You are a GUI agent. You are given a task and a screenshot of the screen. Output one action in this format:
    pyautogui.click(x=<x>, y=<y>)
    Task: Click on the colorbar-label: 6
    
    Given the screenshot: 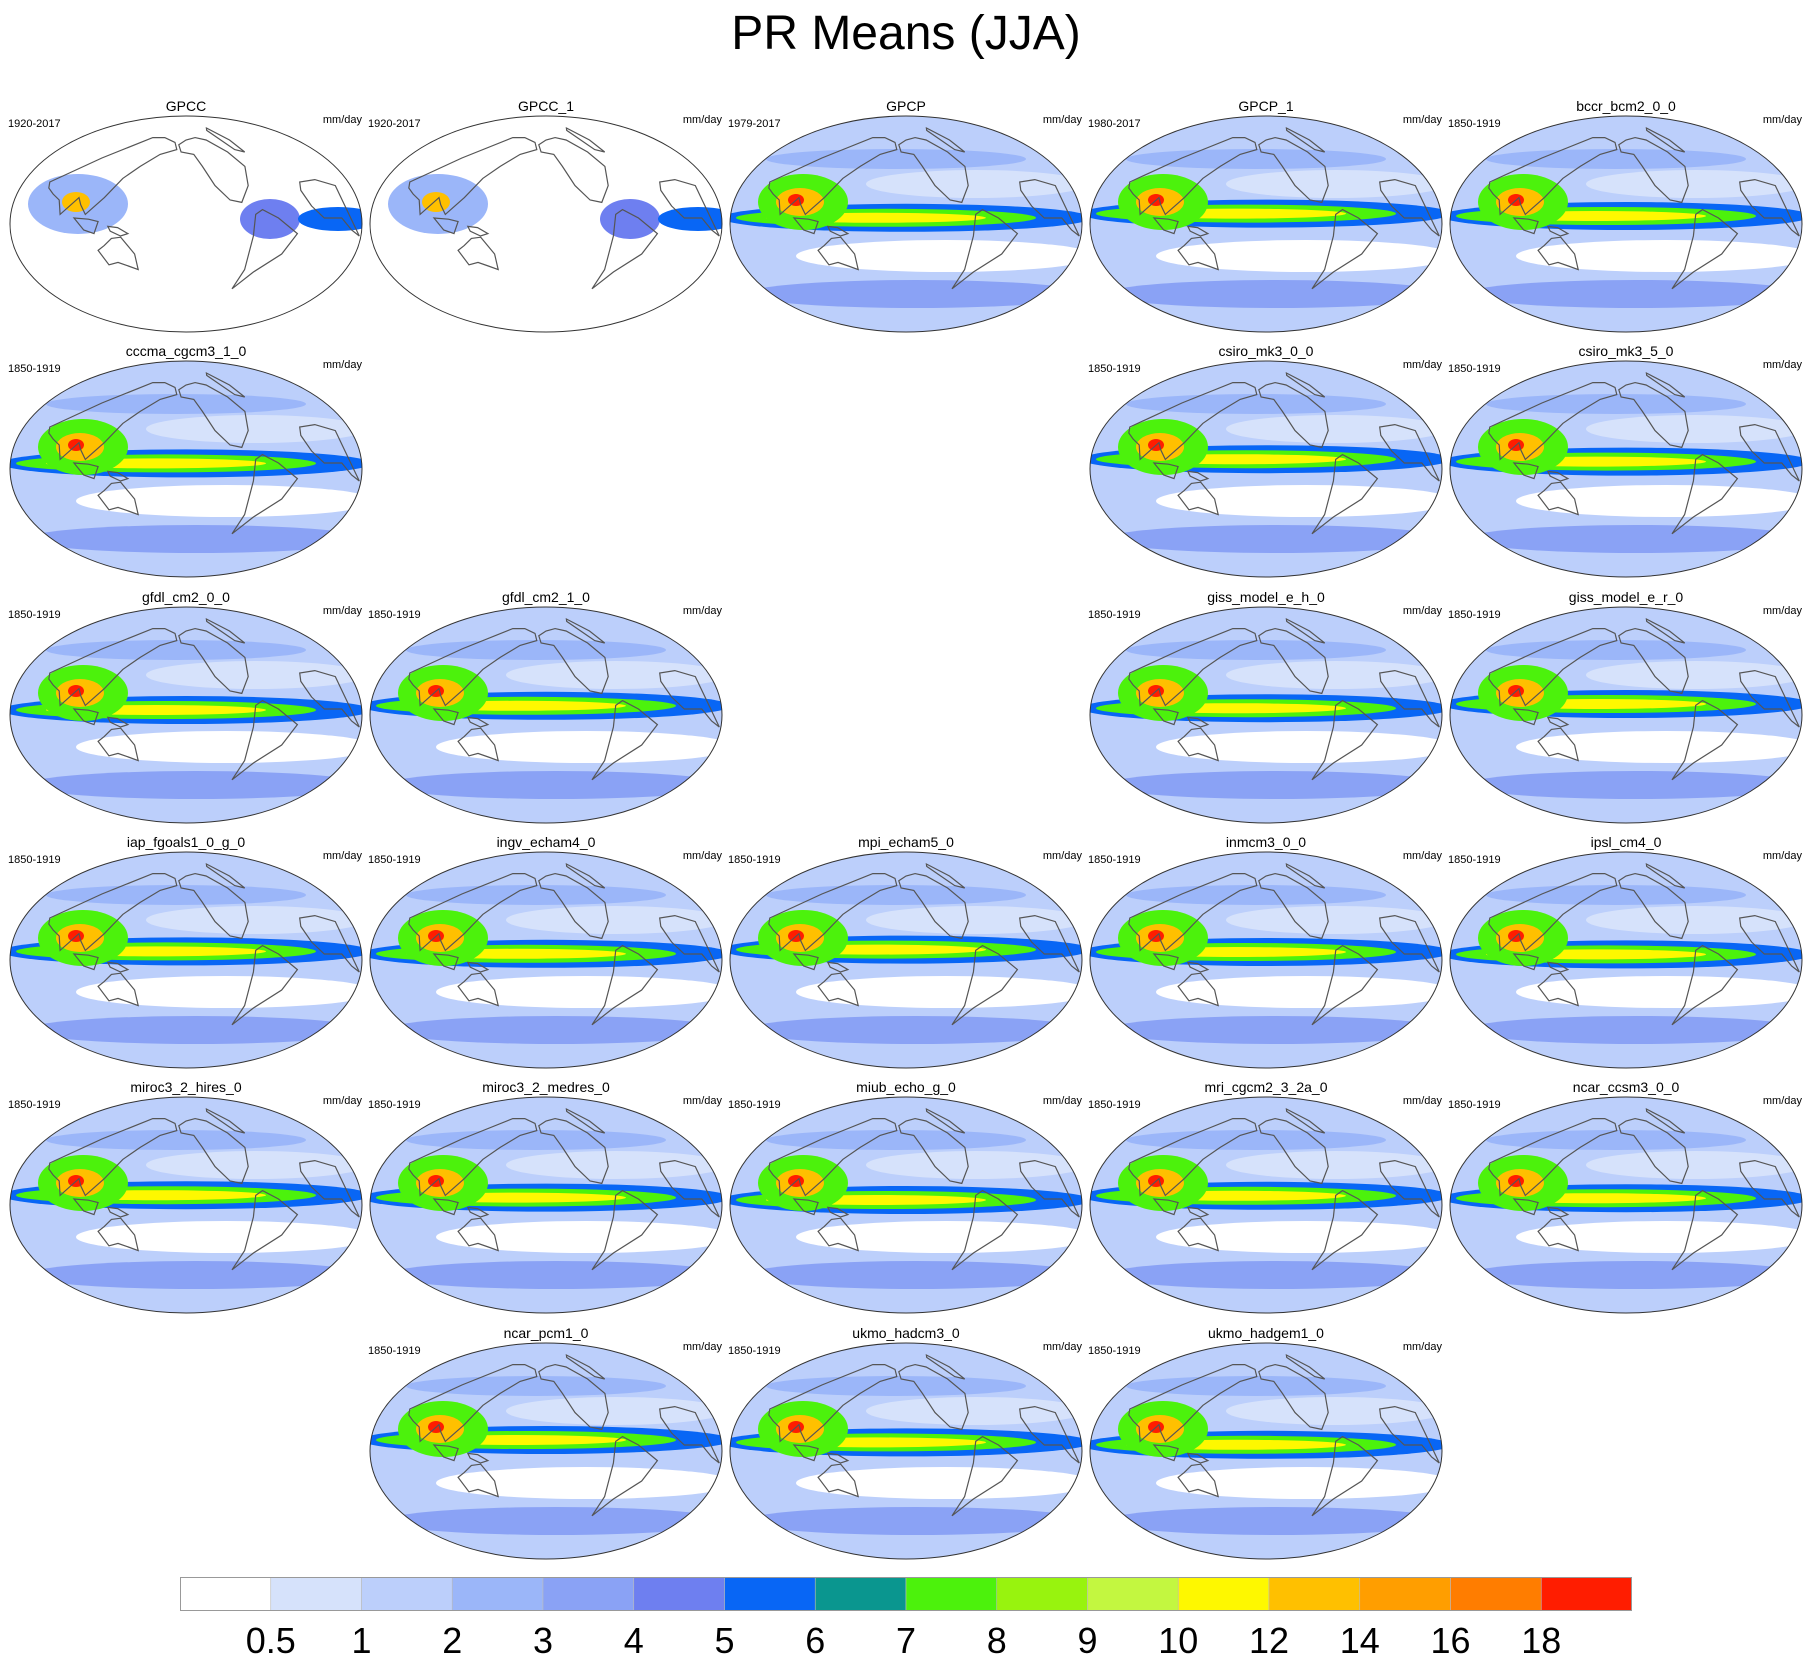 What is the action you would take?
    pyautogui.click(x=815, y=1640)
    